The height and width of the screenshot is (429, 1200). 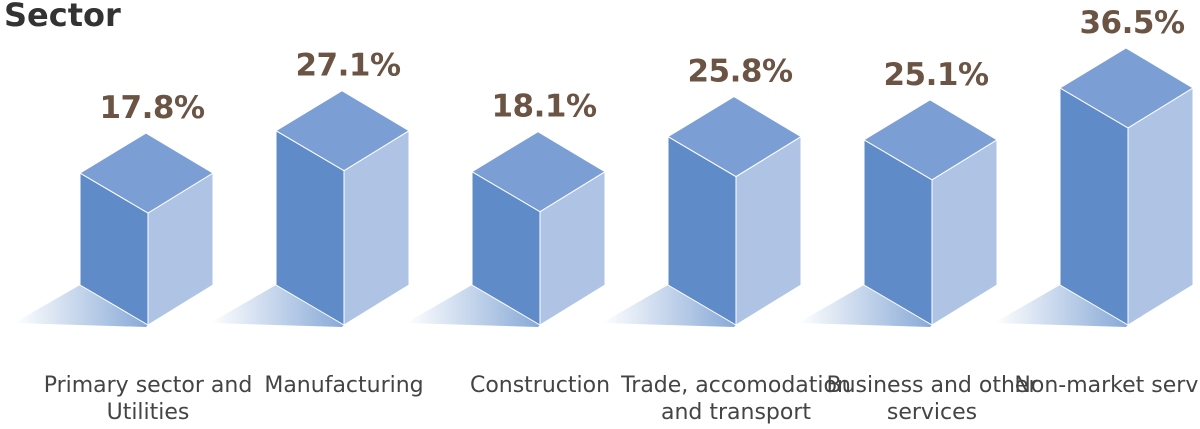 I want to click on value-label: 17.8%, so click(x=151, y=108).